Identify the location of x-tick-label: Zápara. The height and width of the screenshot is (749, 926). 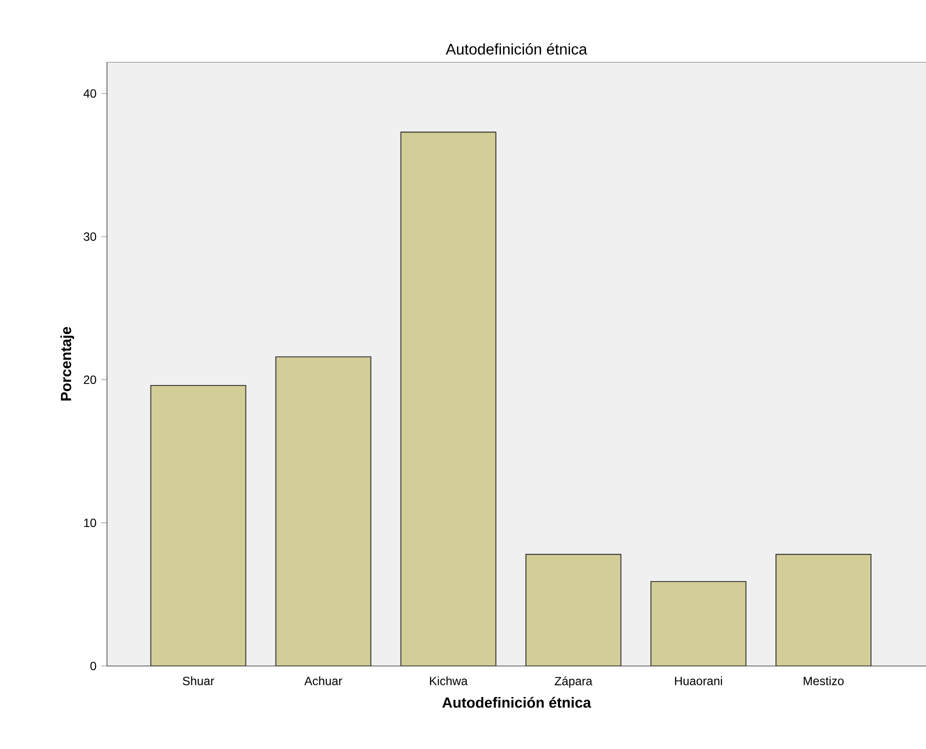
(573, 682).